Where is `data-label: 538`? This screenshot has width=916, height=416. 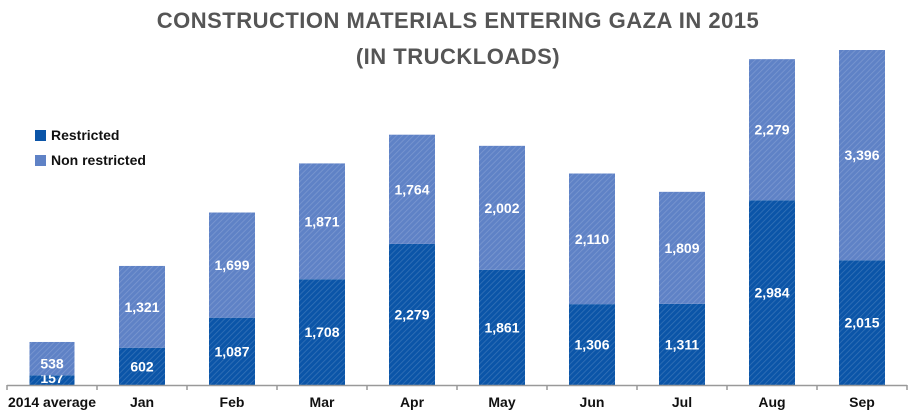
data-label: 538 is located at coordinates (52, 364).